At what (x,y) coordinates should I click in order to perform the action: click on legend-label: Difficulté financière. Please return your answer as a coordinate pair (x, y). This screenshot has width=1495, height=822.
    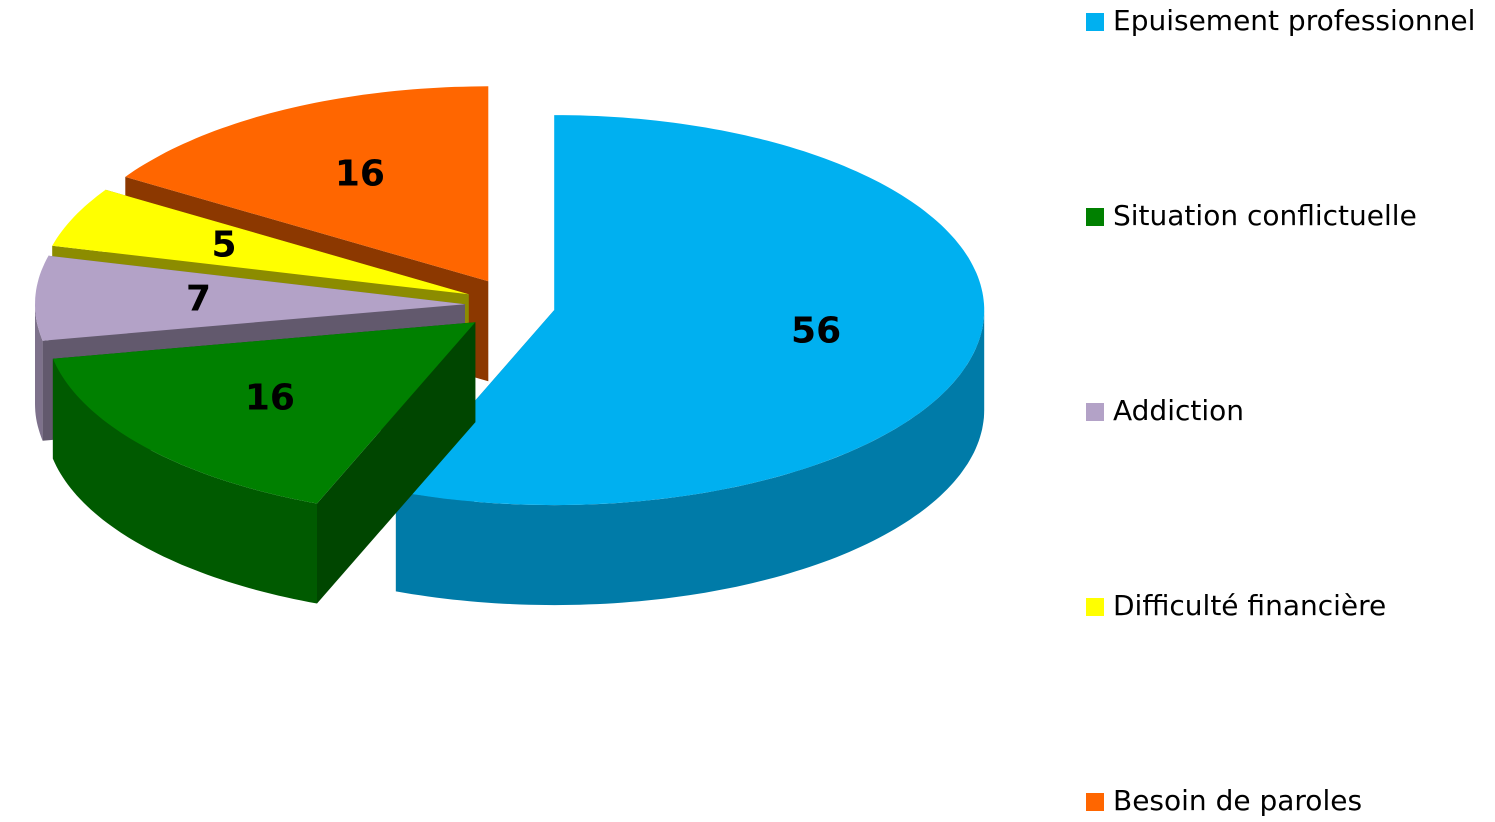
    Looking at the image, I should click on (1249, 605).